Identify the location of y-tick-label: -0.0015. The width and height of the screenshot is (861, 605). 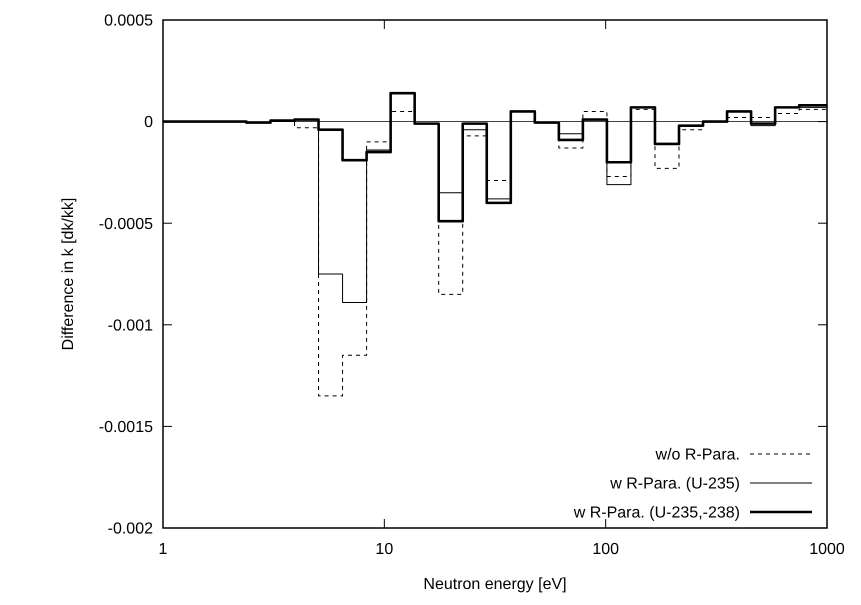
(126, 427).